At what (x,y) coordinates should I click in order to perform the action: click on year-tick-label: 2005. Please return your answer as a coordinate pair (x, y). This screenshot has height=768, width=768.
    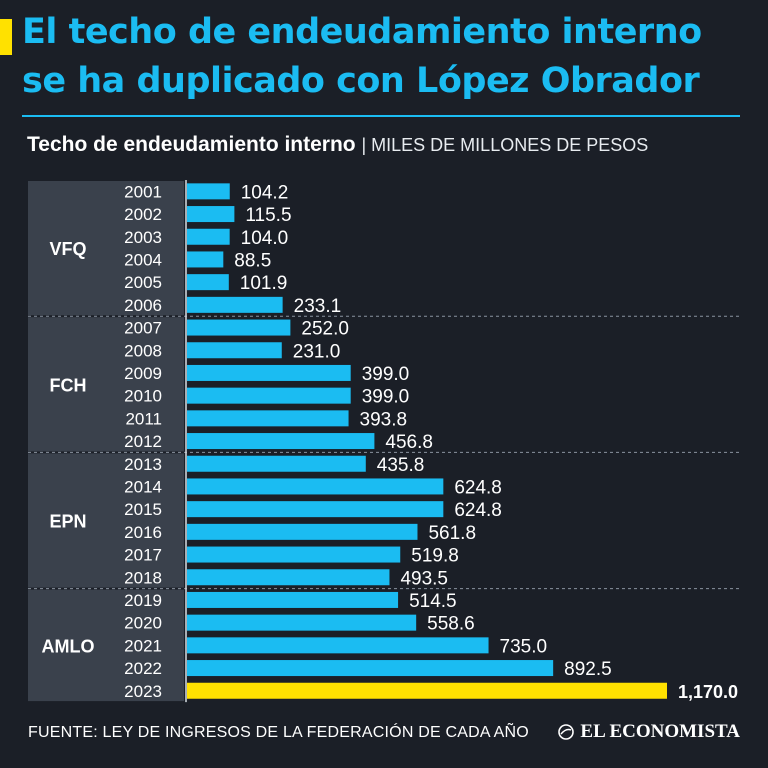
    Looking at the image, I should click on (143, 282).